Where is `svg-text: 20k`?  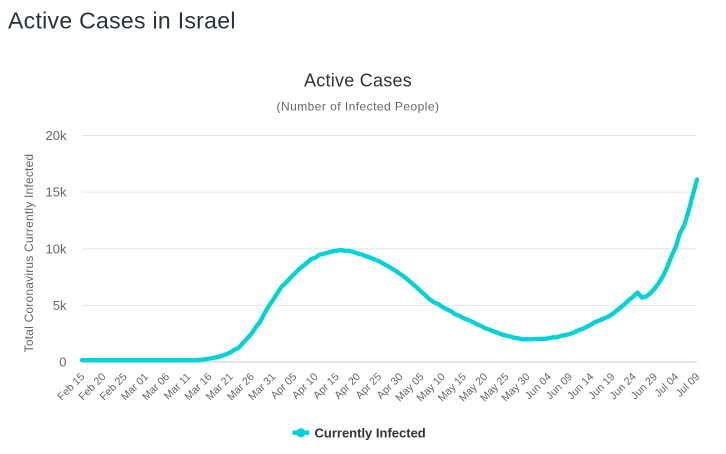 svg-text: 20k is located at coordinates (56, 135).